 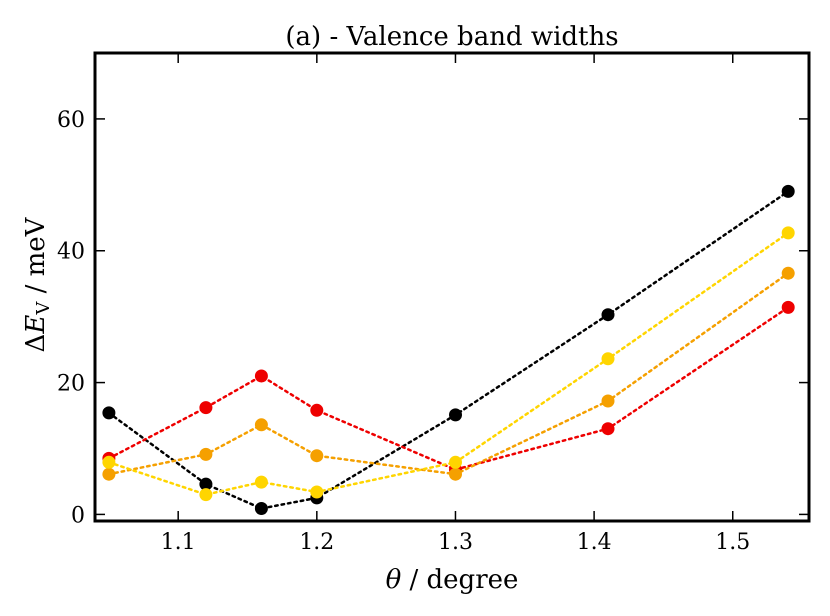 I want to click on x-axis-symbol: θ, so click(x=394, y=580).